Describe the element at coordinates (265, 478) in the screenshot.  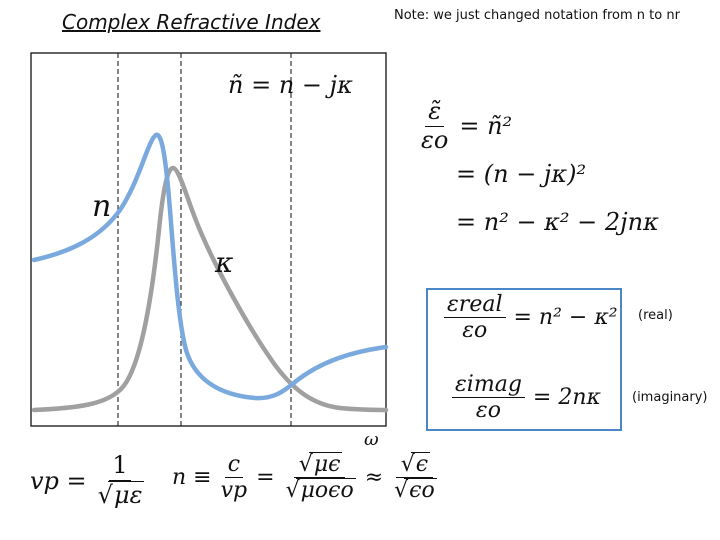
I see `equals-sign: =` at that location.